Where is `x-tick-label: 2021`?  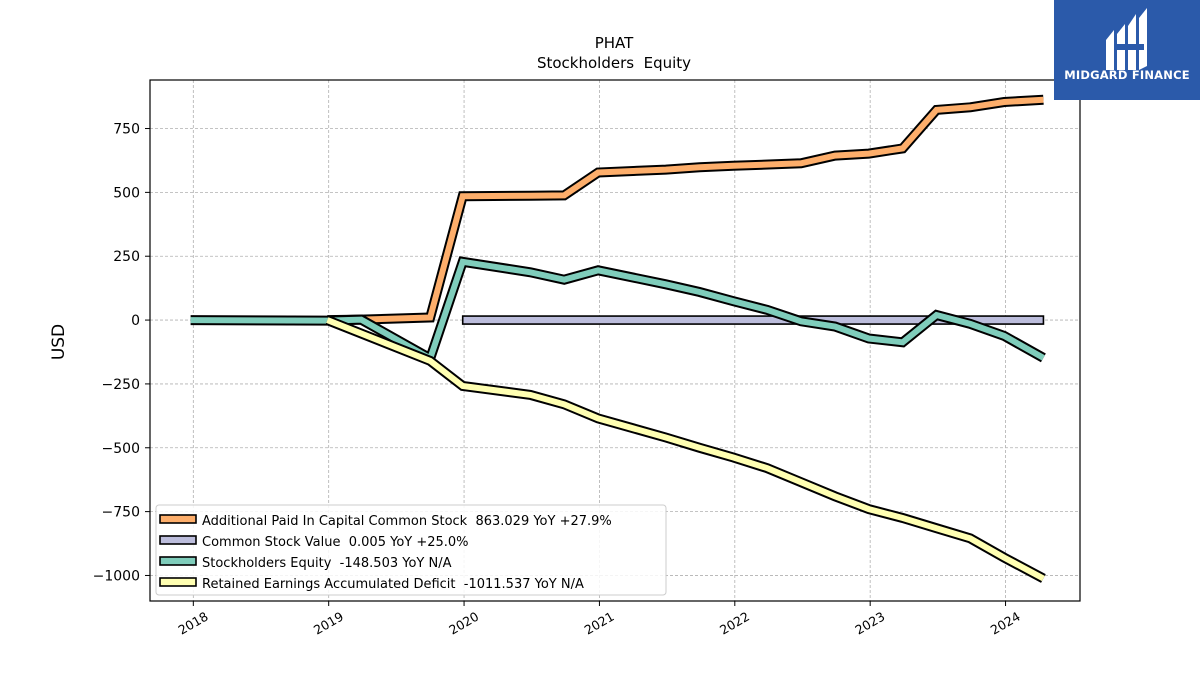
x-tick-label: 2021 is located at coordinates (599, 623).